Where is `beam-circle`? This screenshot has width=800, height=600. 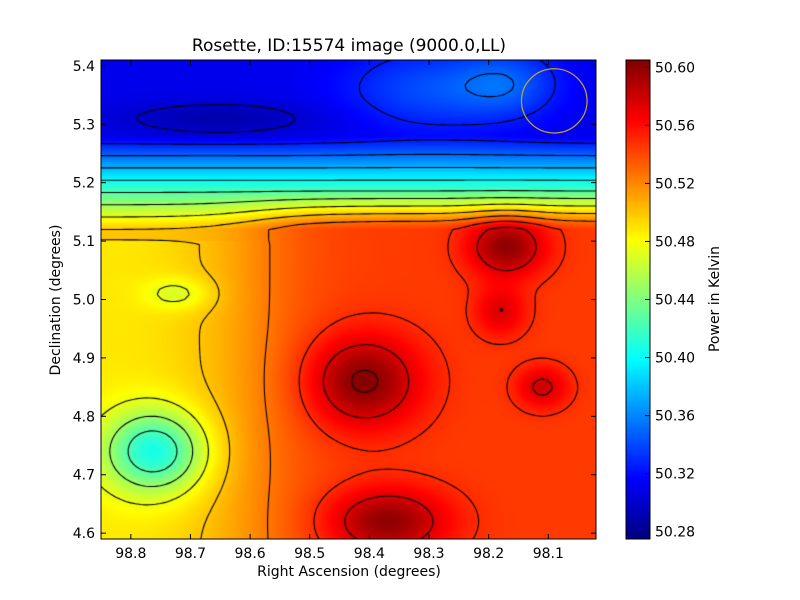
beam-circle is located at coordinates (554, 101).